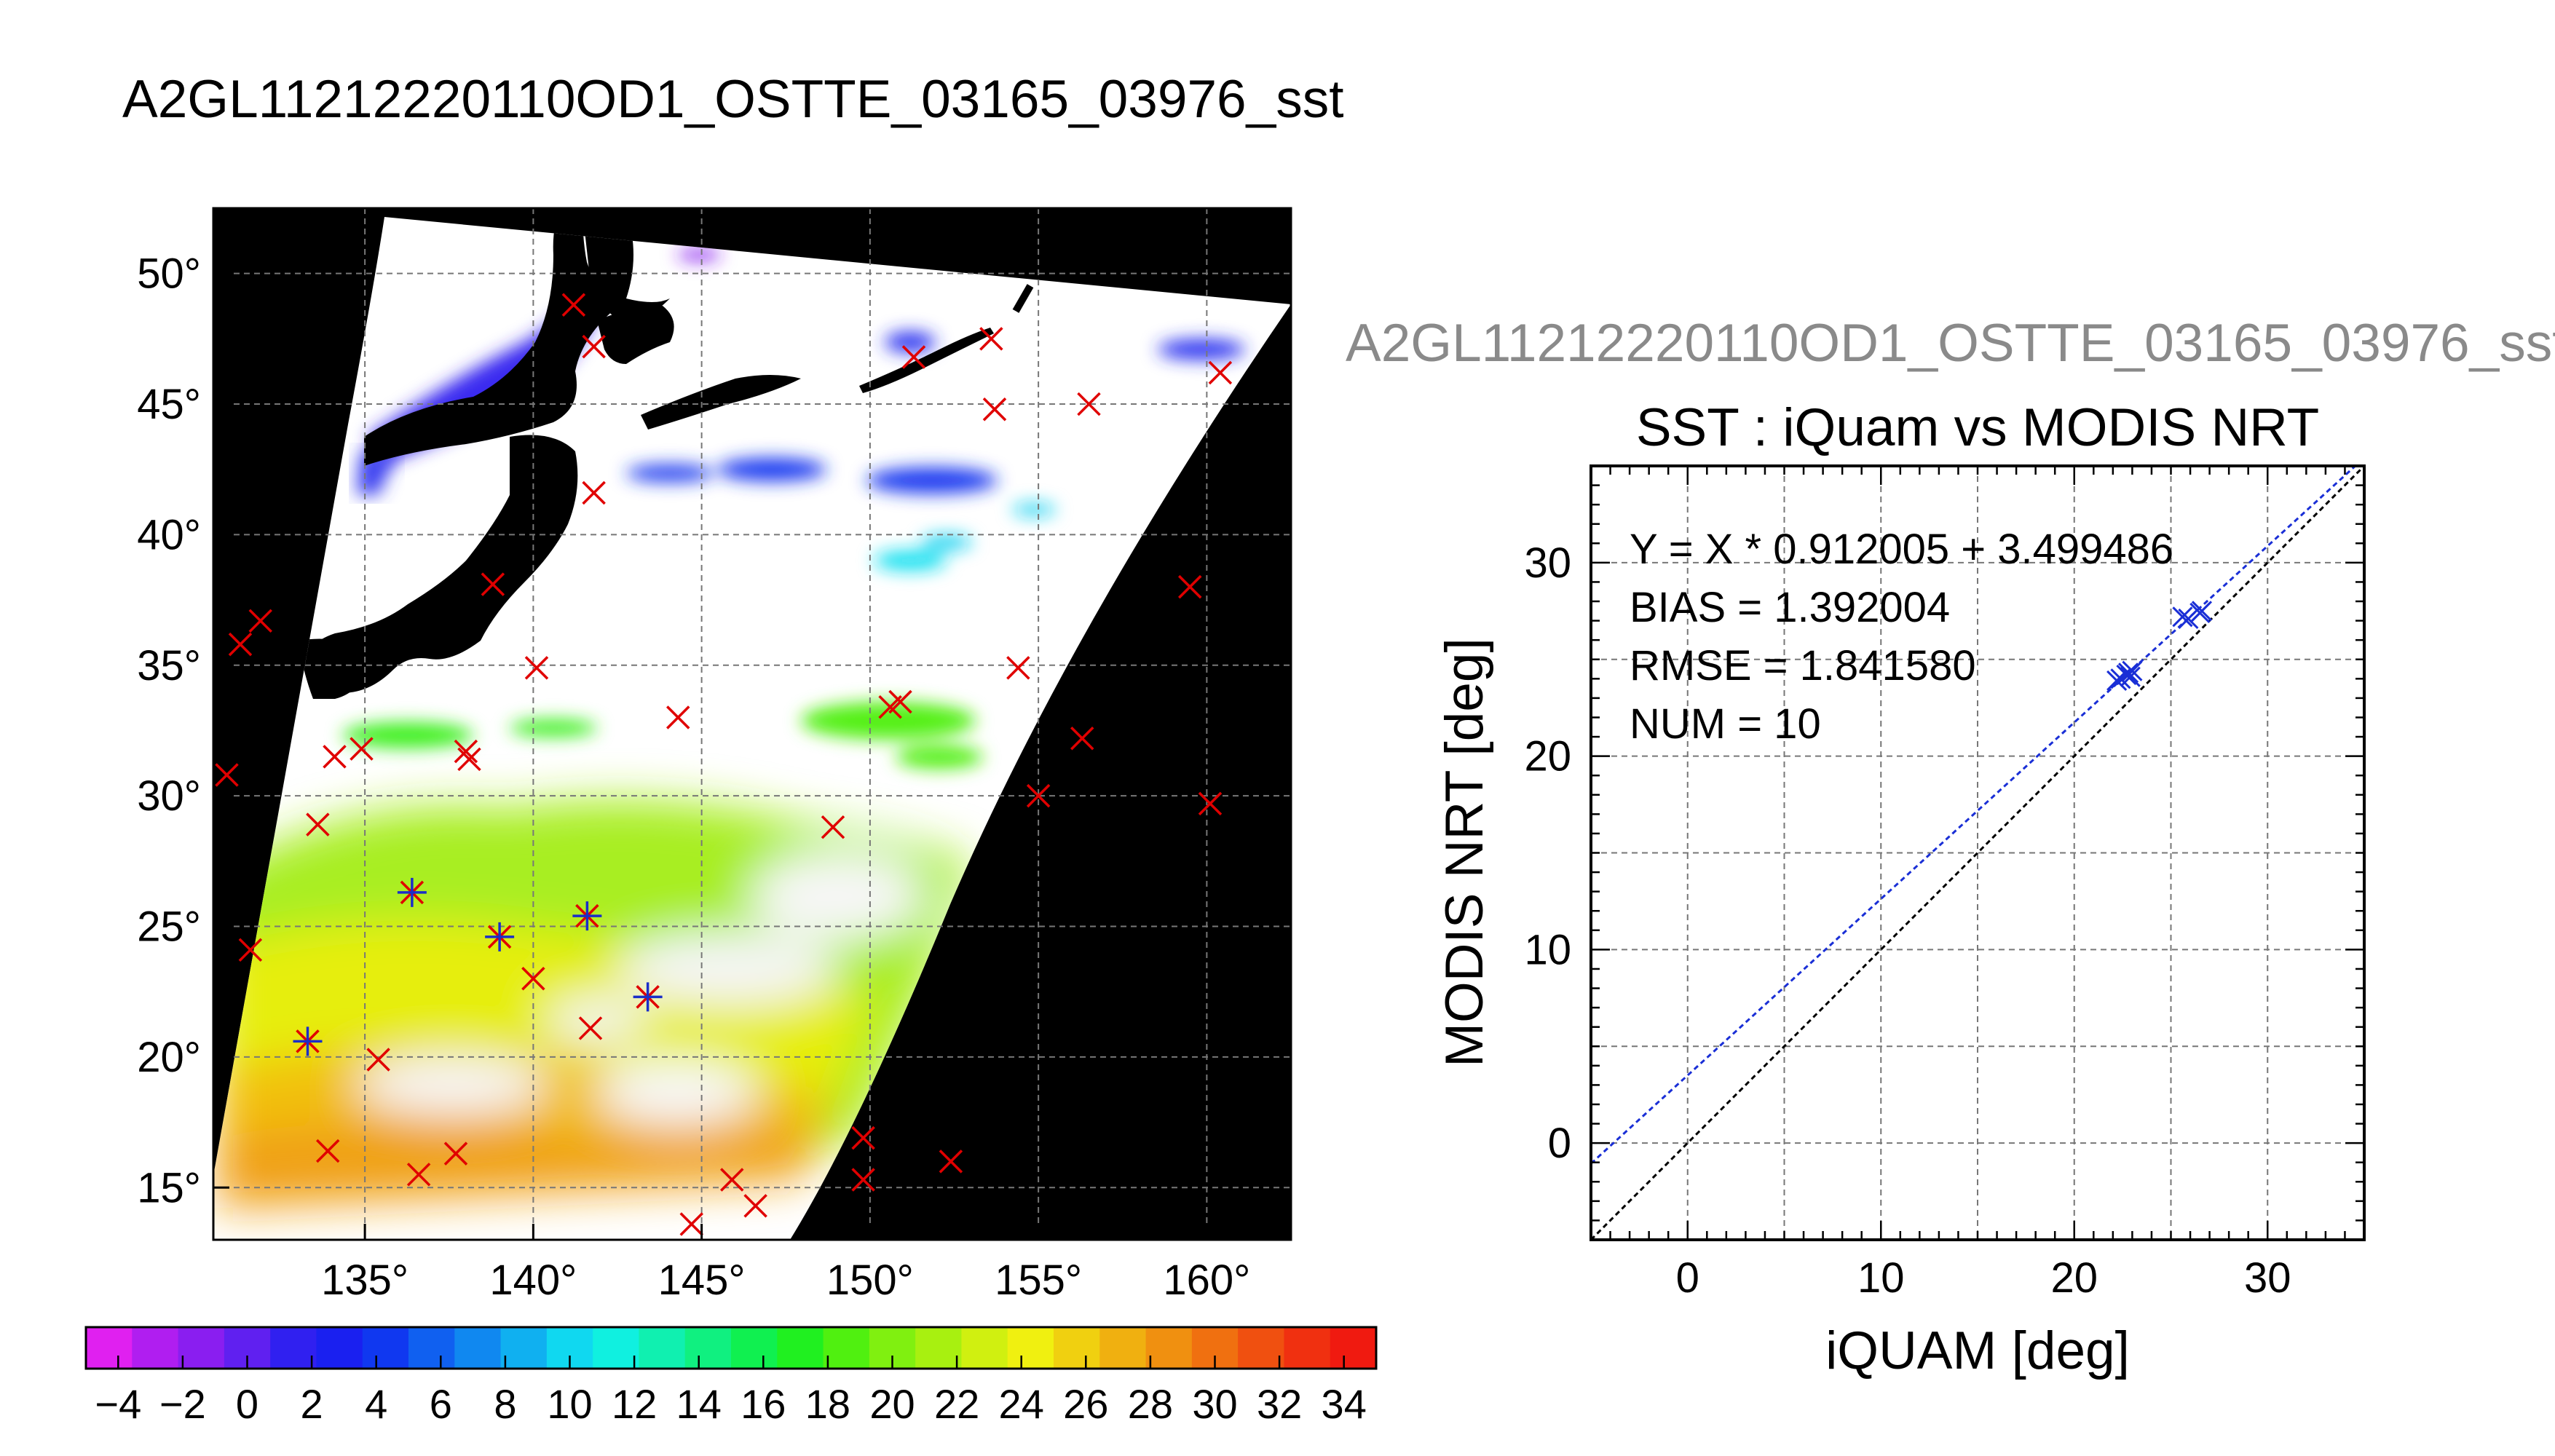 This screenshot has width=2555, height=1456. Describe the element at coordinates (1085, 1404) in the screenshot. I see `colorbar-tick-label: 26` at that location.